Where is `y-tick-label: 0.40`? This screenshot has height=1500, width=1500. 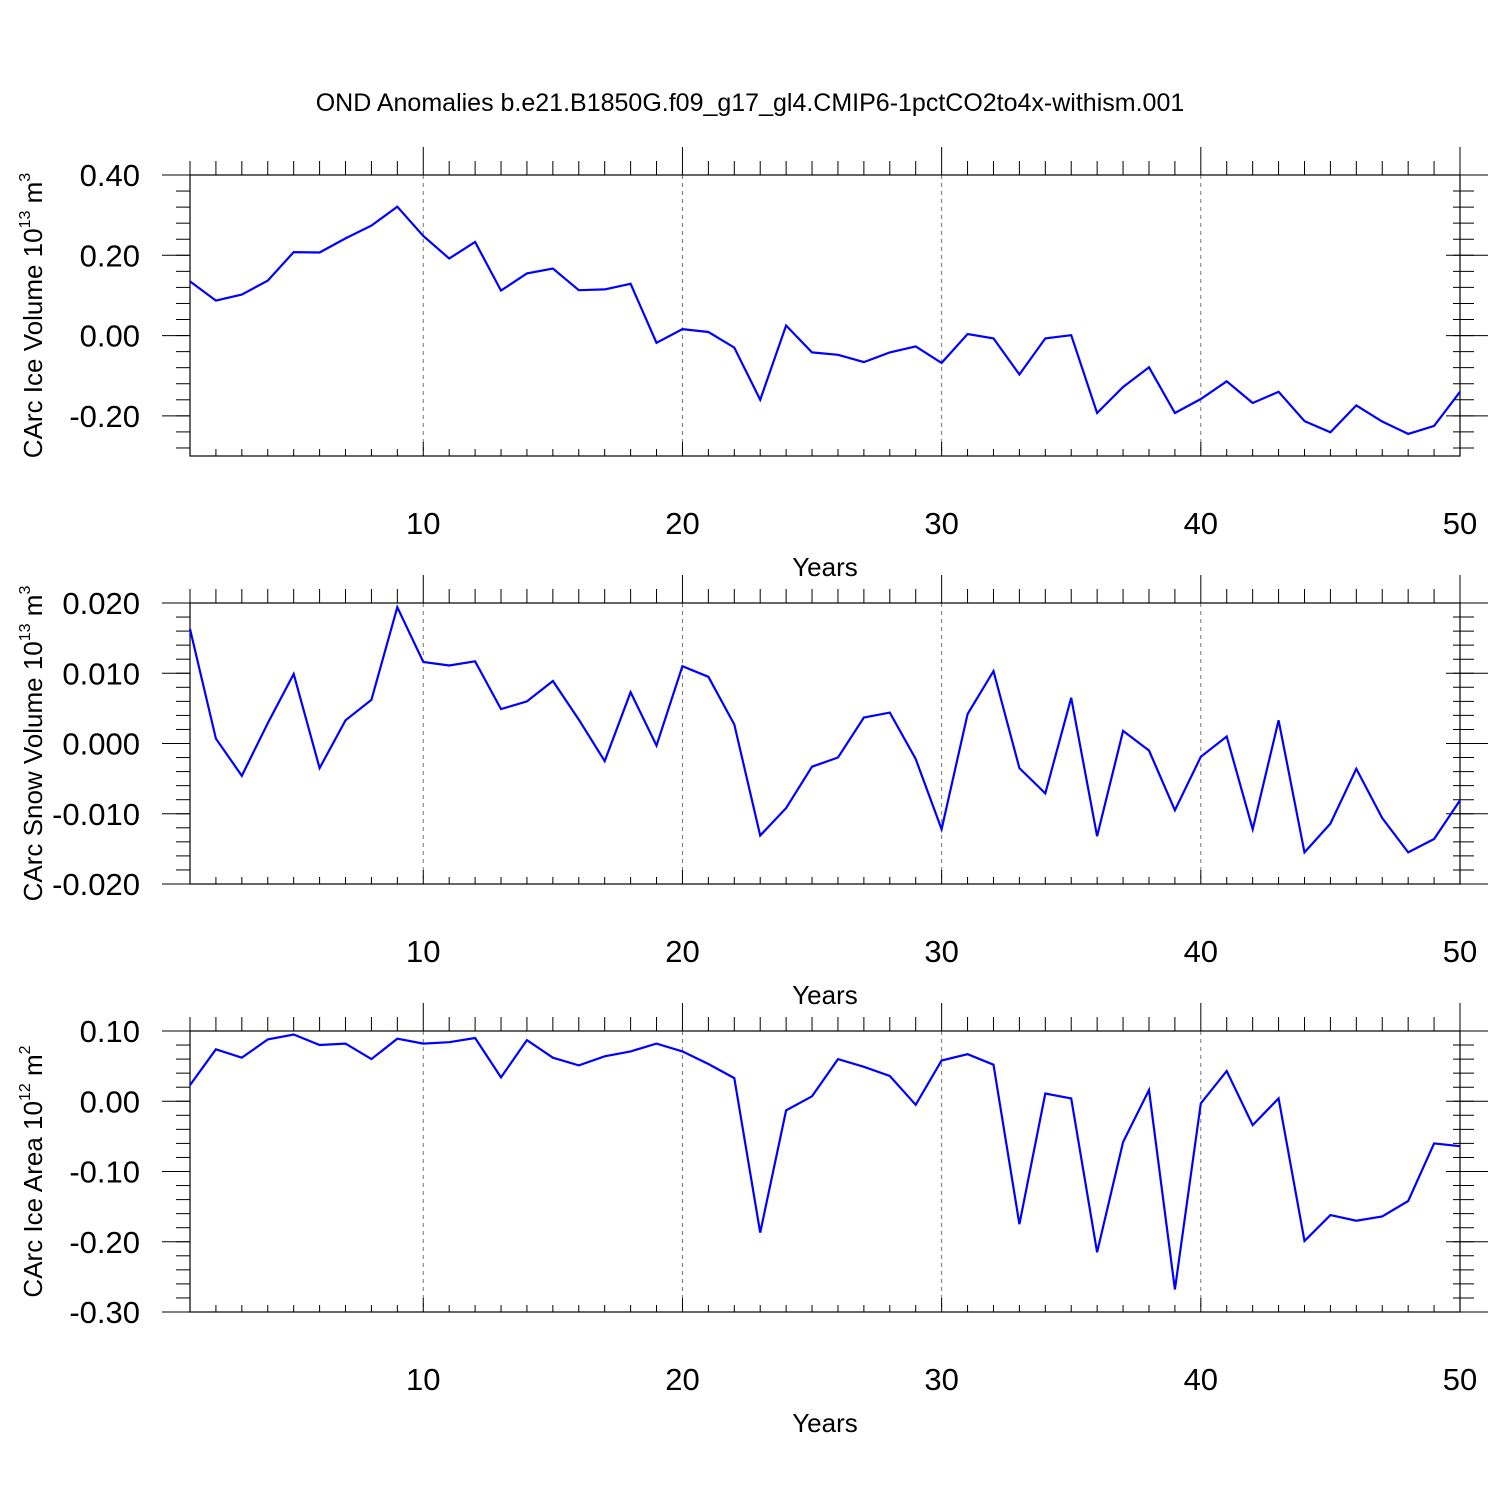 y-tick-label: 0.40 is located at coordinates (110, 175).